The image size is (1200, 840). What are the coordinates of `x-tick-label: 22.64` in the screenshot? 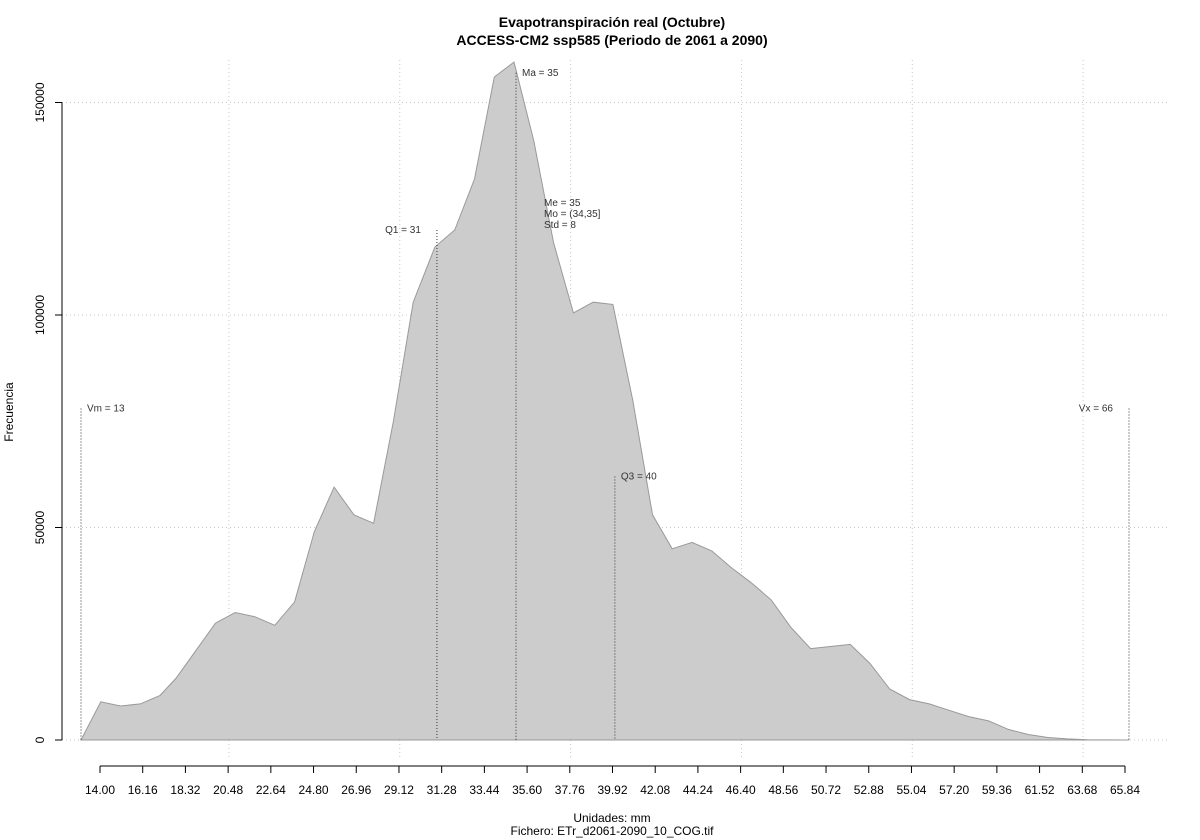 It's located at (271, 790).